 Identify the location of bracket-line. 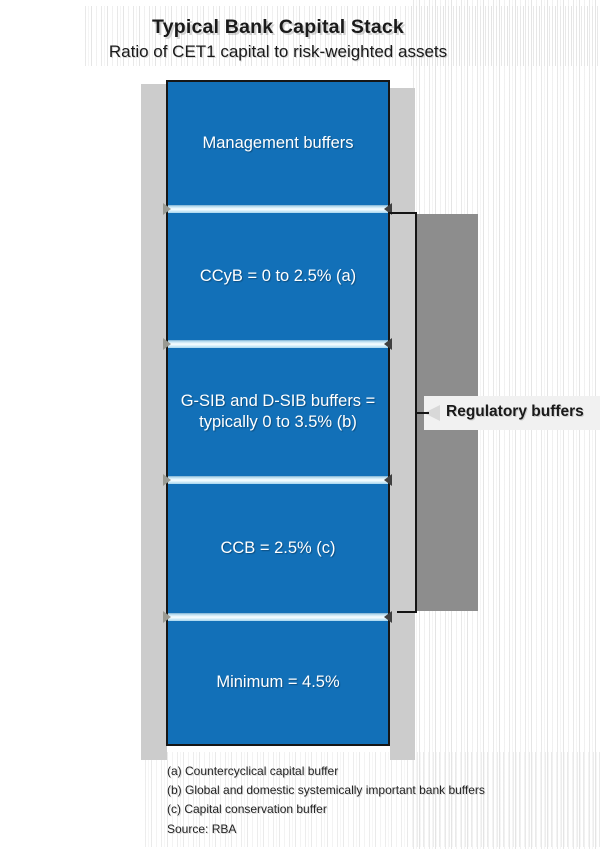
(416, 412).